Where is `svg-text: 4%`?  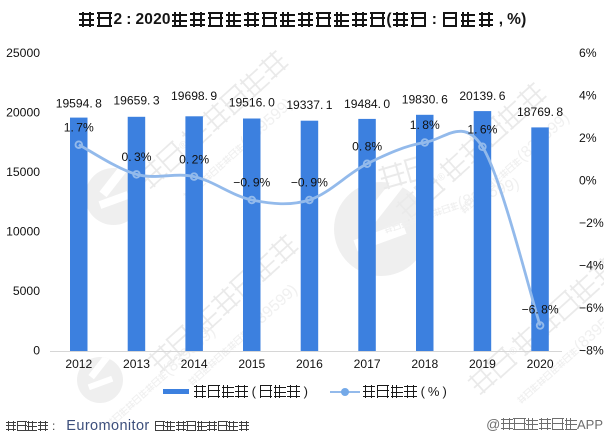 svg-text: 4% is located at coordinates (588, 96).